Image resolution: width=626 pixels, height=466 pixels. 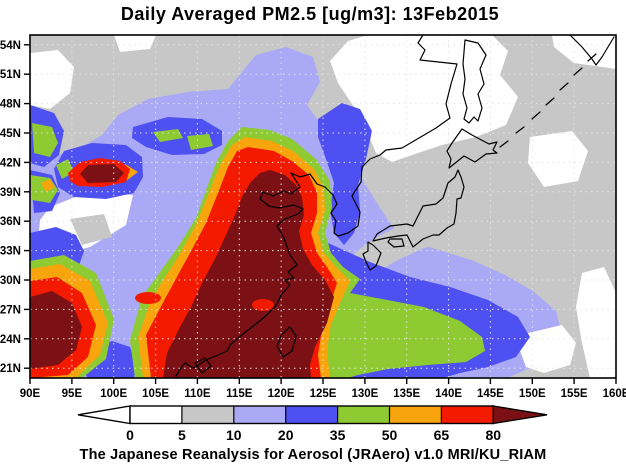 I want to click on lat-tick-label: 33N, so click(x=10, y=252).